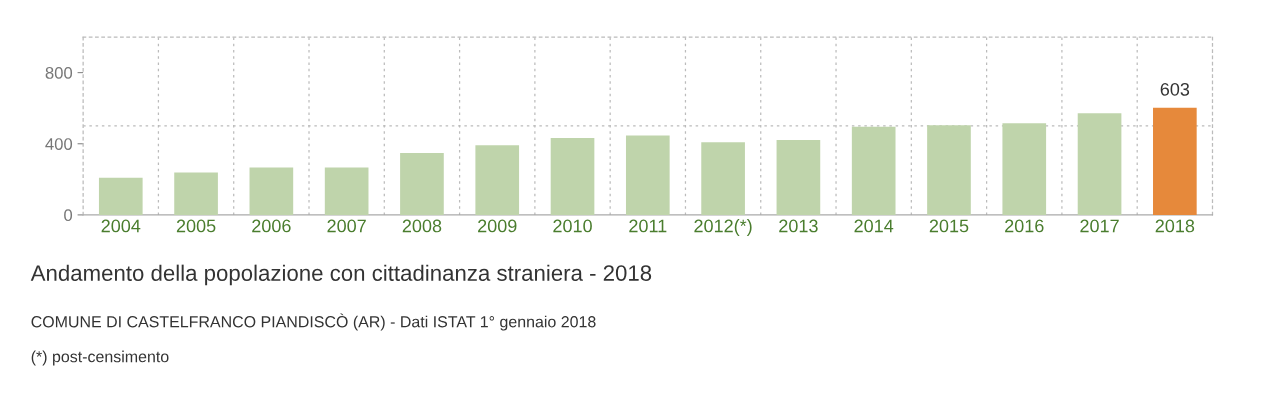  Describe the element at coordinates (1175, 89) in the screenshot. I see `data-label: 603` at that location.